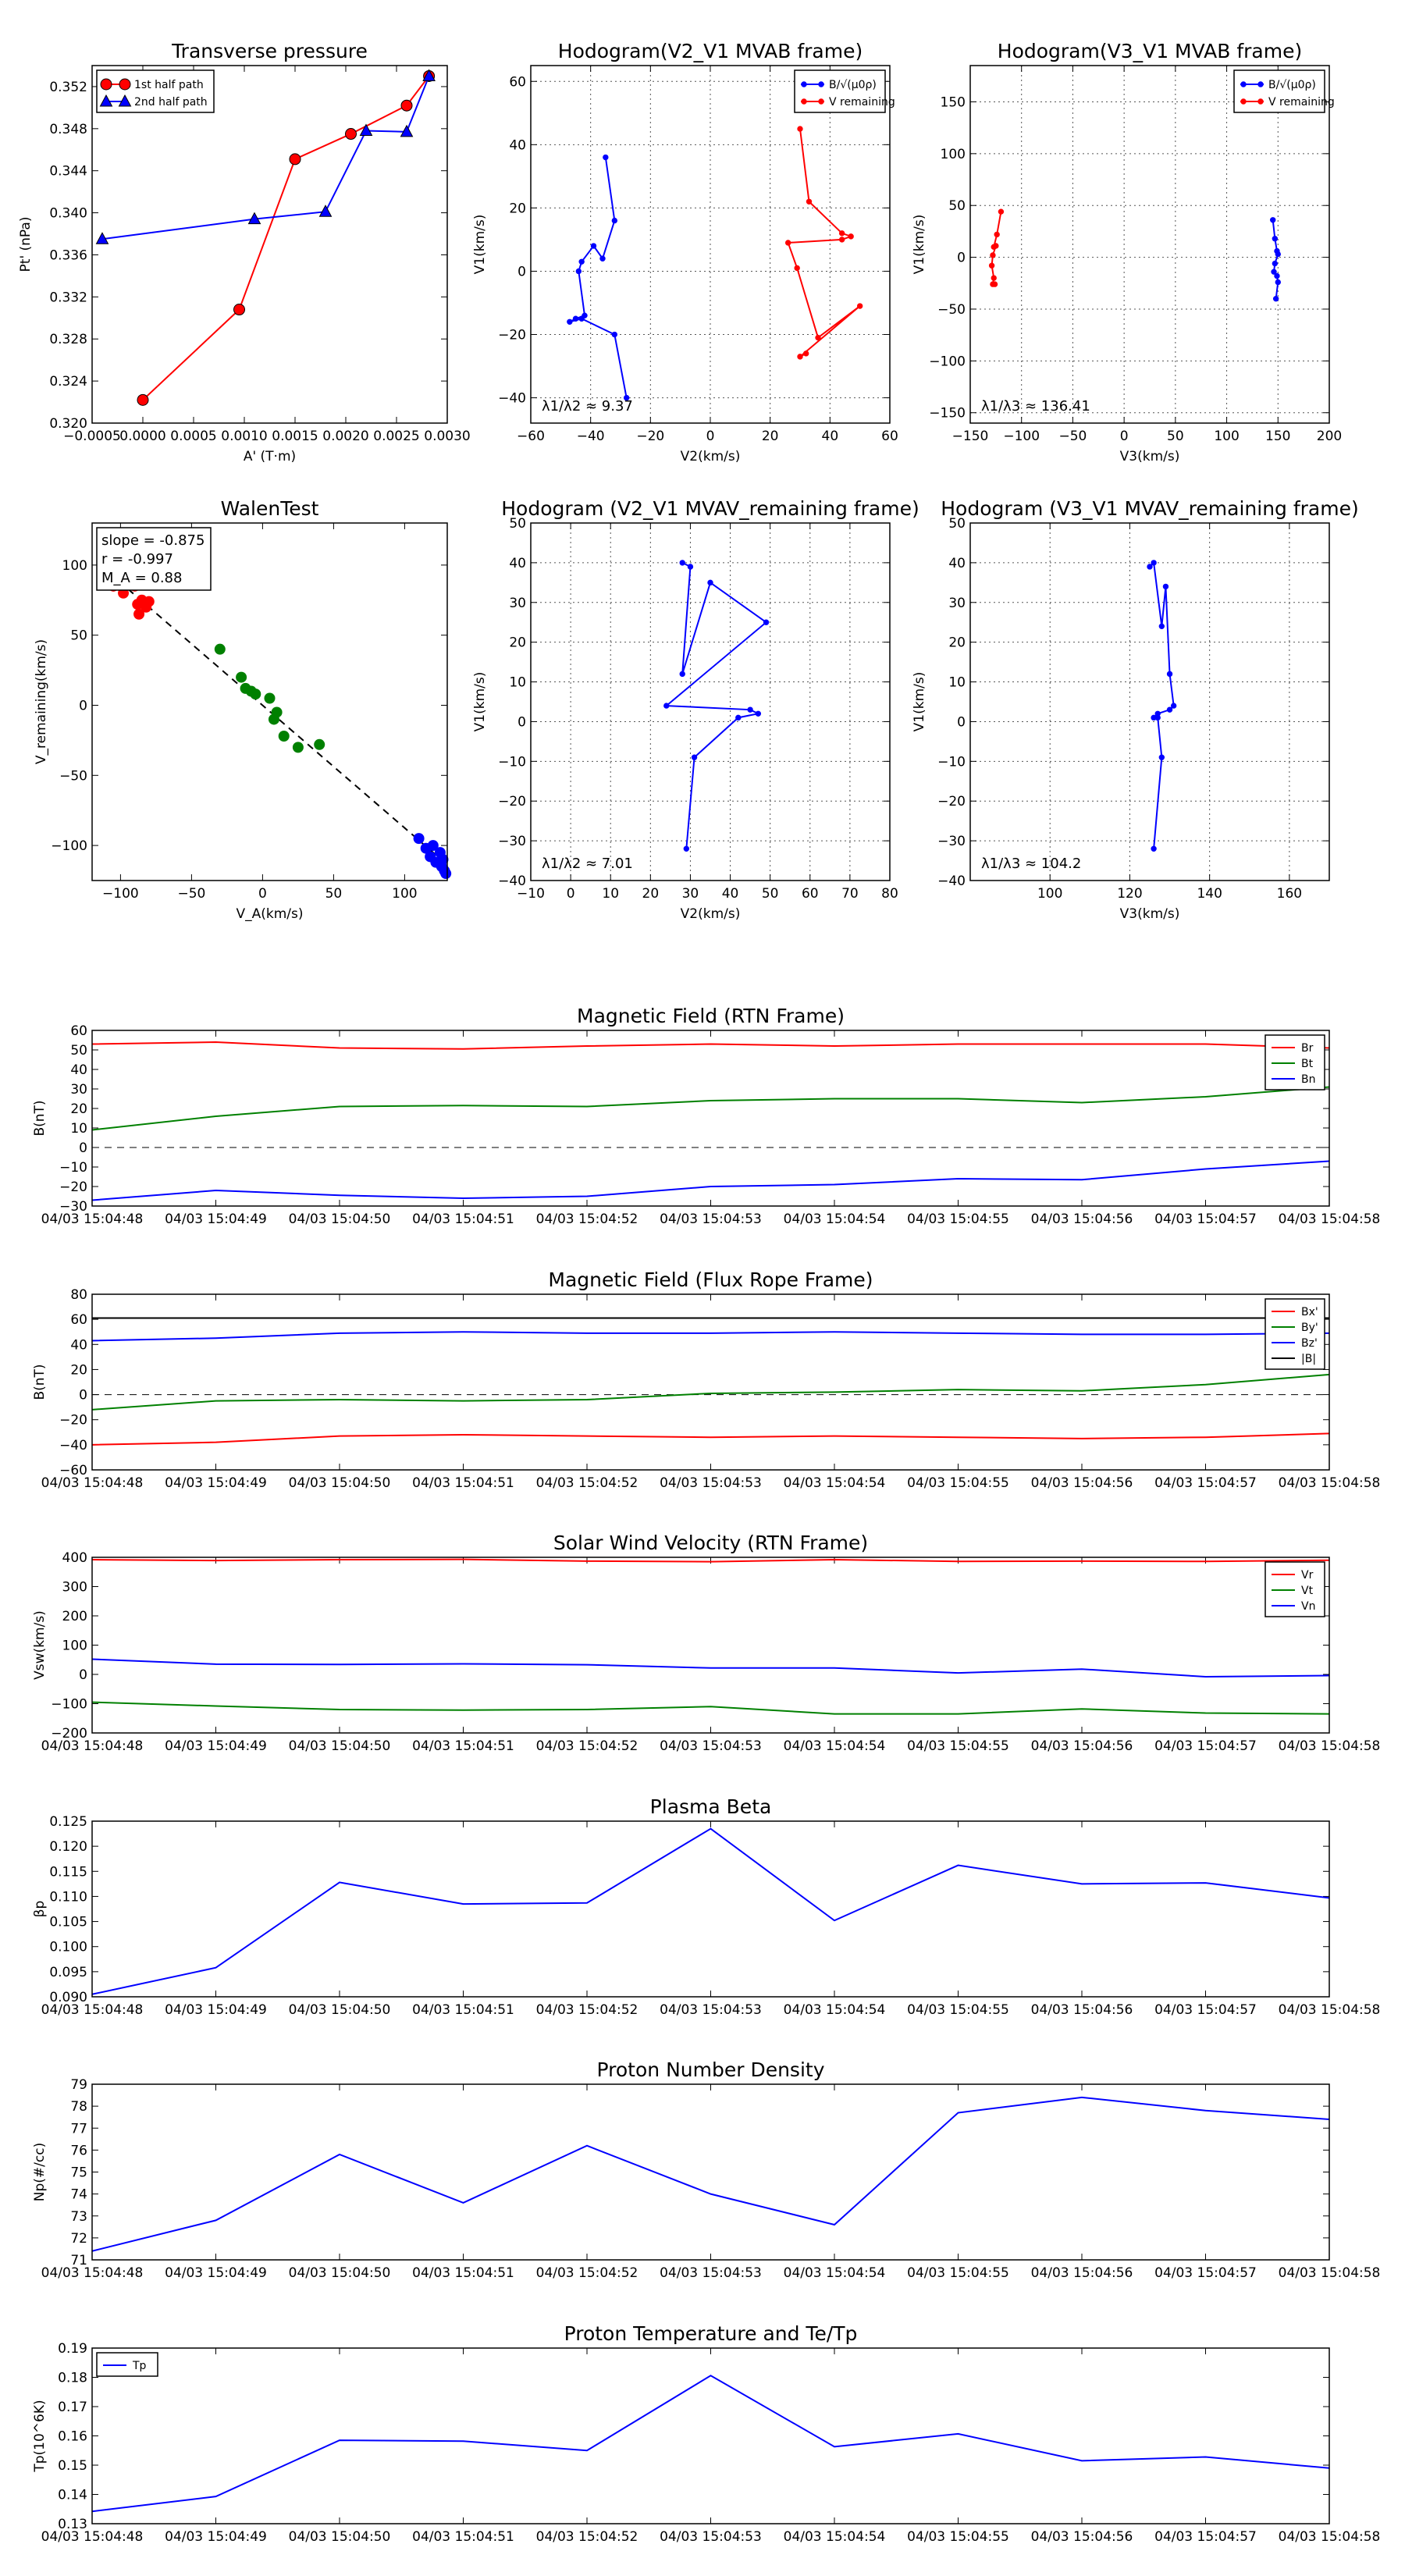  I want to click on x-tick-label: 0.0005, so click(193, 436).